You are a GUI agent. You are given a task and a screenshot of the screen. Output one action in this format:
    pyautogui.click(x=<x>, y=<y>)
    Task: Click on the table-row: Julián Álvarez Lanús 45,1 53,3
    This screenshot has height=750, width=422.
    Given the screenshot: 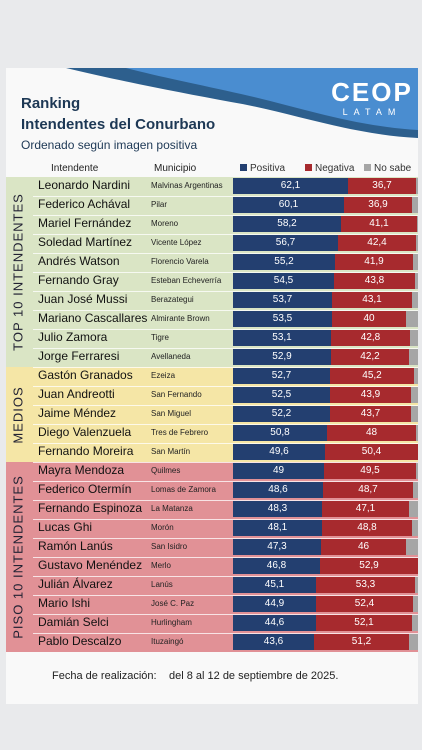 What is the action you would take?
    pyautogui.click(x=225, y=585)
    